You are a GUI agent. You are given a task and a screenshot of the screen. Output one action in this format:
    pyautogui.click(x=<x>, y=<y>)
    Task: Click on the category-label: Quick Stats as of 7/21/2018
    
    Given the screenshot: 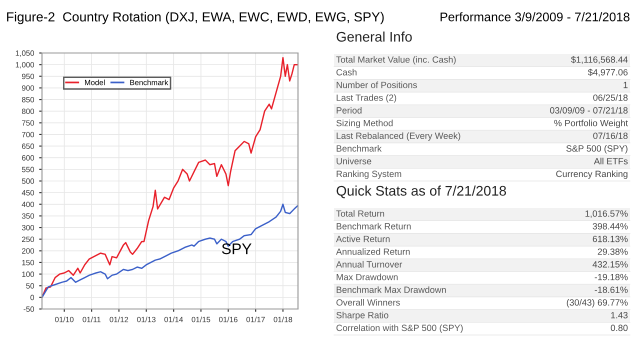 What is the action you would take?
    pyautogui.click(x=421, y=192)
    